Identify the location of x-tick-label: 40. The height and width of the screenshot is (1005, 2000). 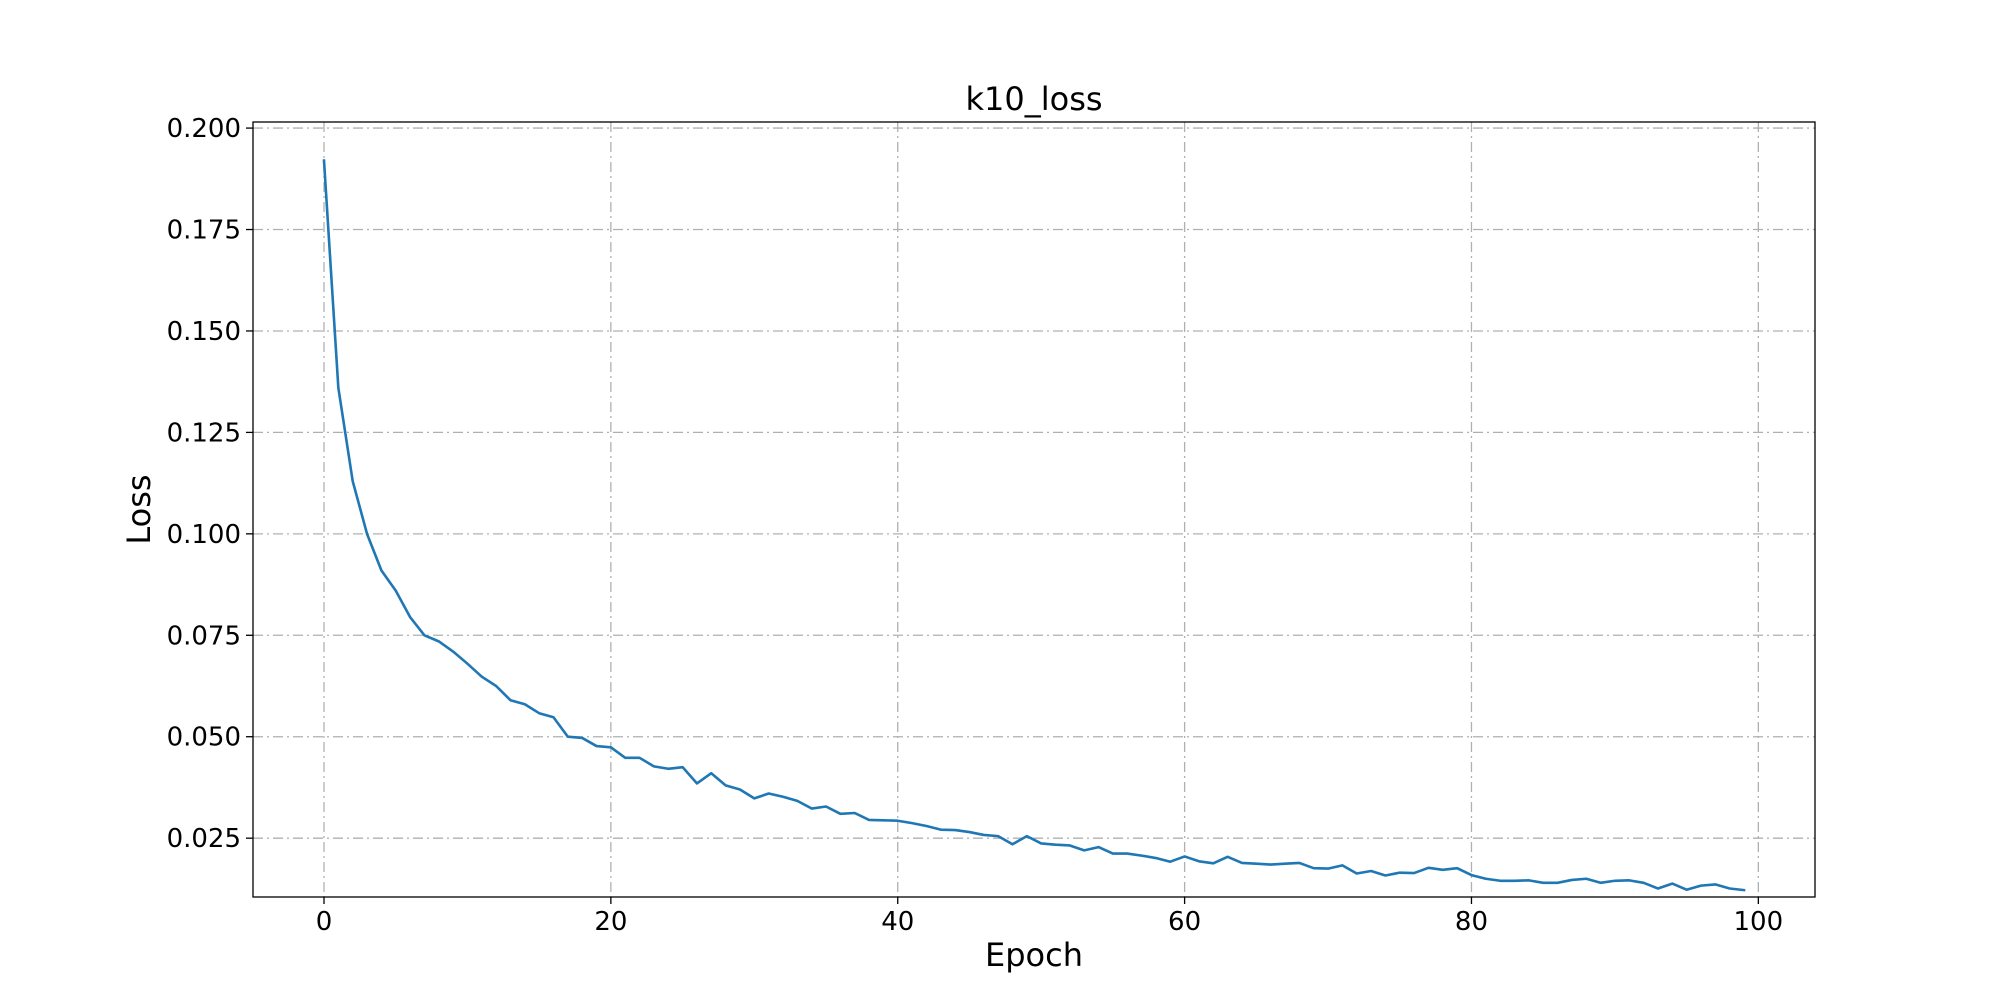
(897, 922).